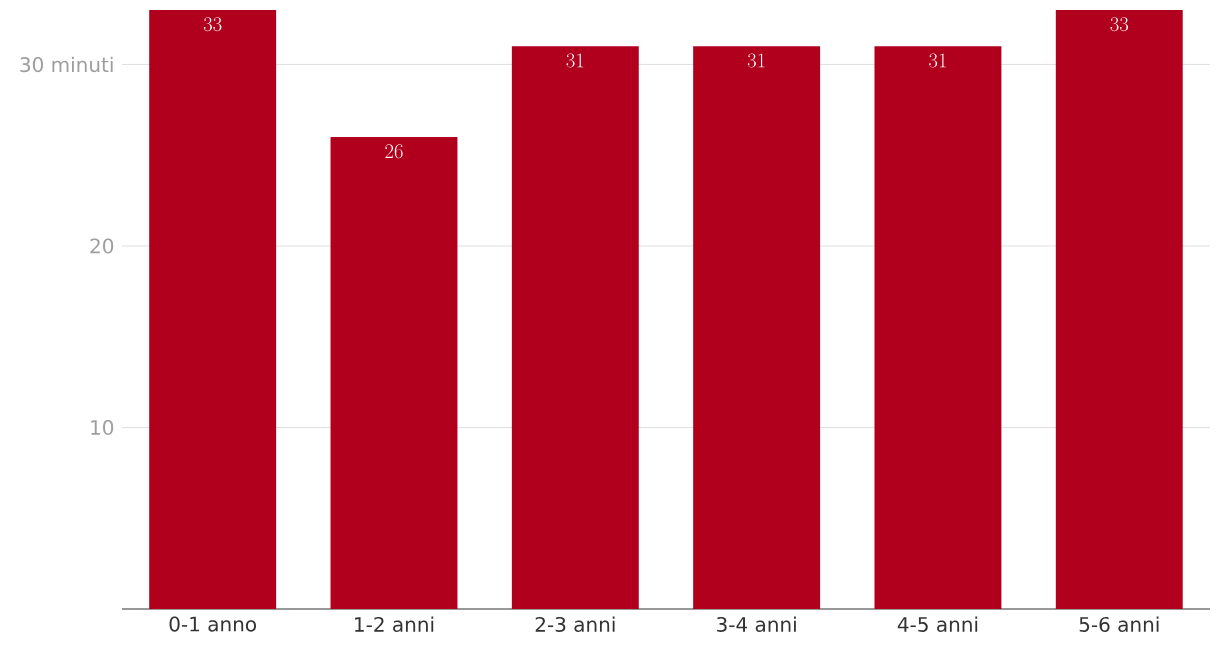  Describe the element at coordinates (756, 624) in the screenshot. I see `x-tick-label: 3-4 anni` at that location.